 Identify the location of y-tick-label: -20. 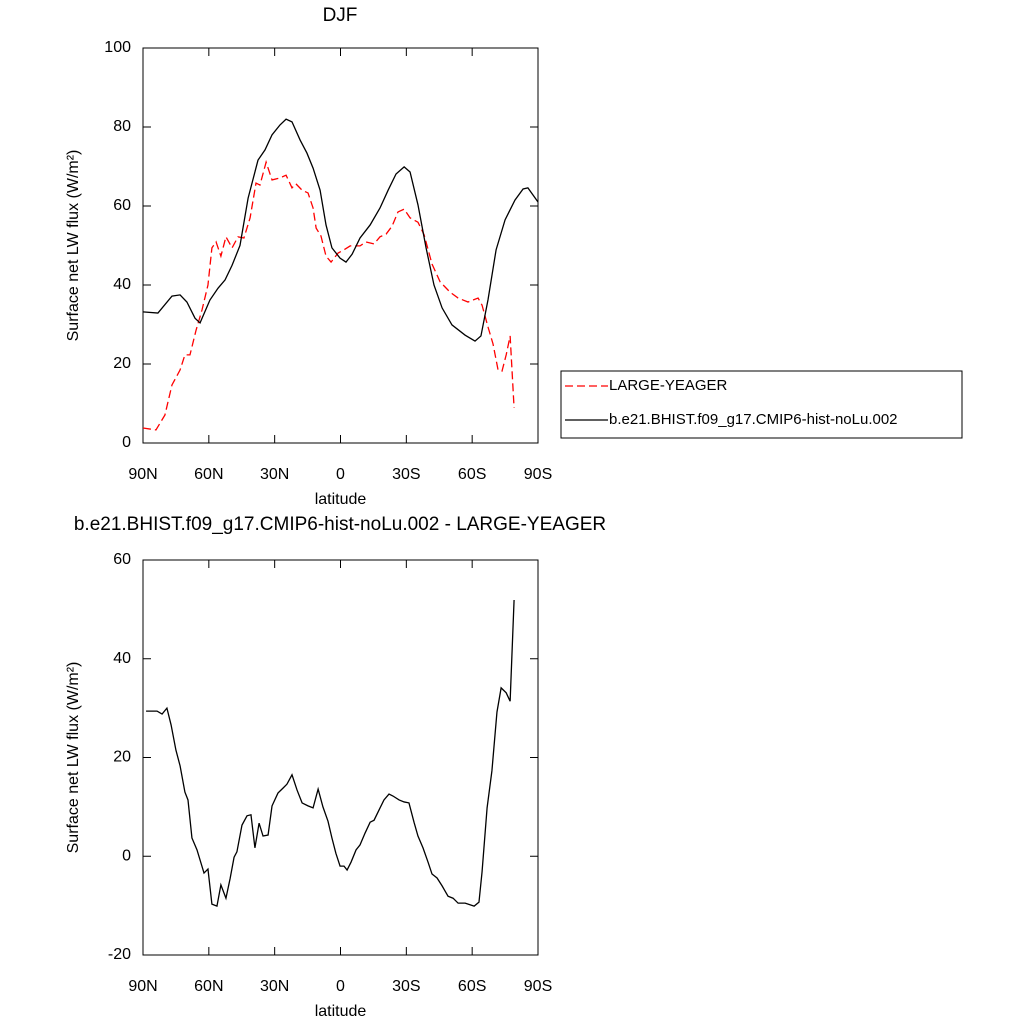
(119, 954).